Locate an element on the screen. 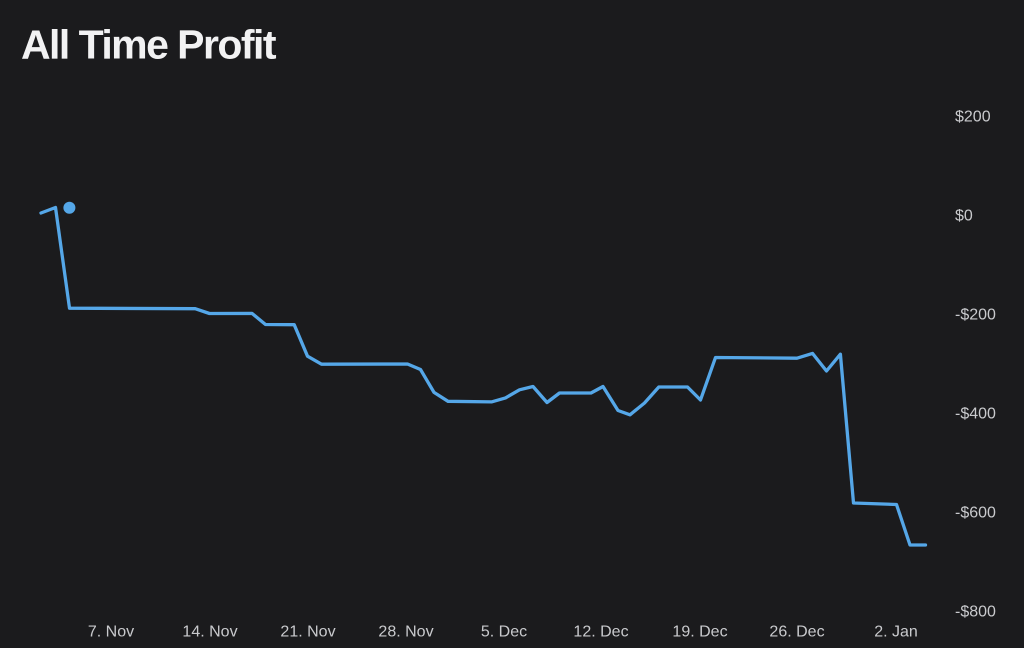 The width and height of the screenshot is (1024, 648). svg-text: 12. Dec is located at coordinates (600, 632).